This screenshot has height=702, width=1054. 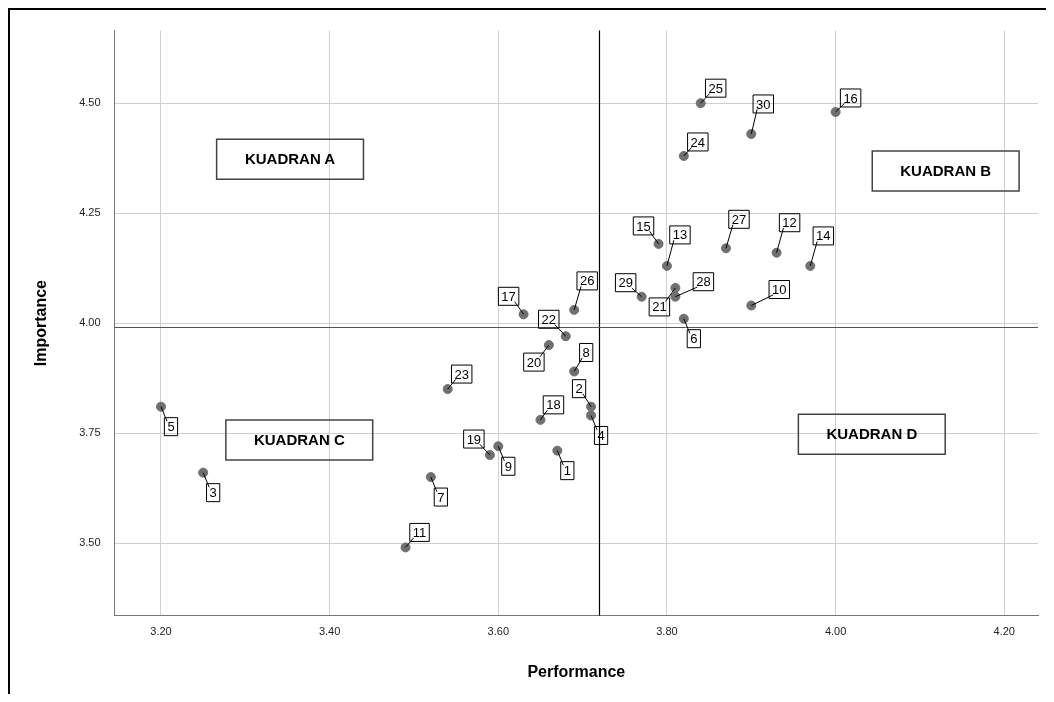 I want to click on annotation: 17, so click(x=508, y=296).